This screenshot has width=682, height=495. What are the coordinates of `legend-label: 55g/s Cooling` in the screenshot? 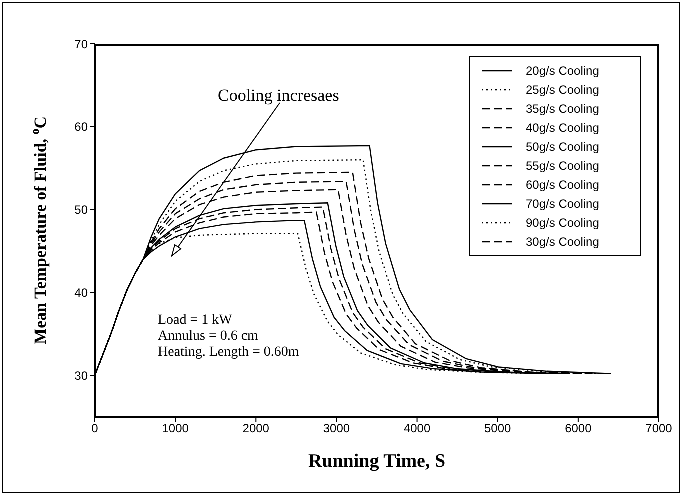 It's located at (563, 165).